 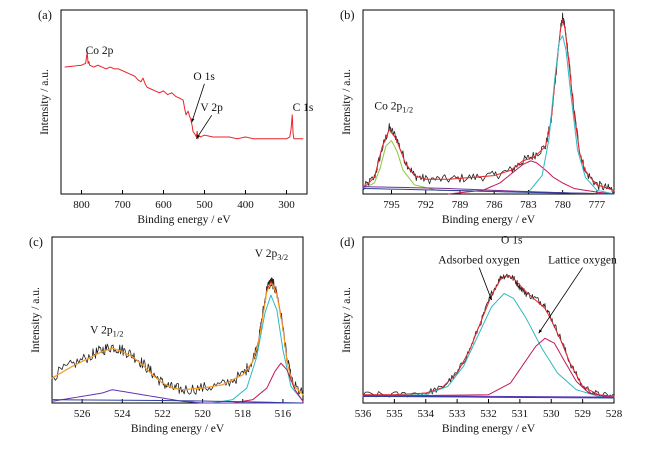 I want to click on survey-y-axis-title: Intensity / a.u., so click(x=45, y=102).